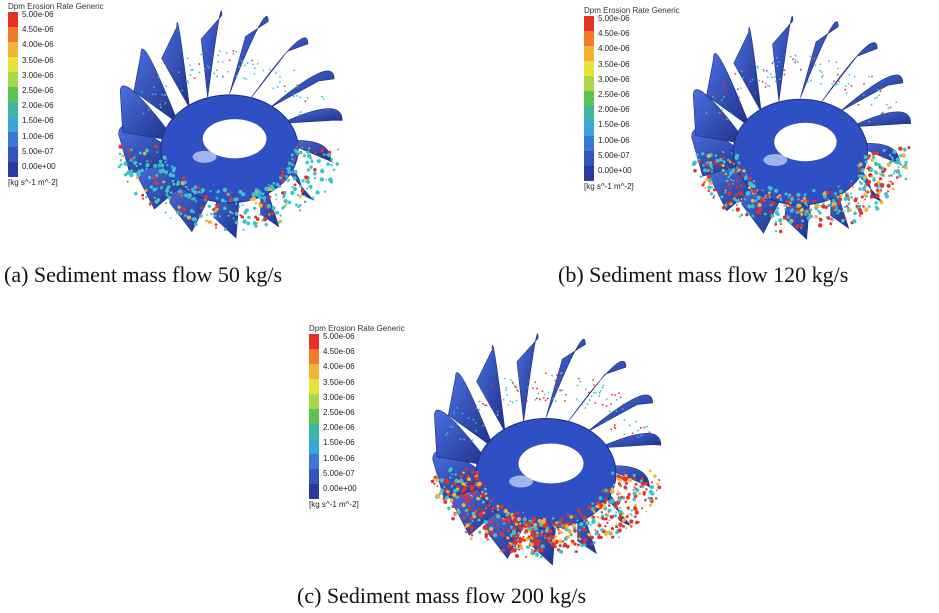  Describe the element at coordinates (551, 463) in the screenshot. I see `runner-opening` at that location.